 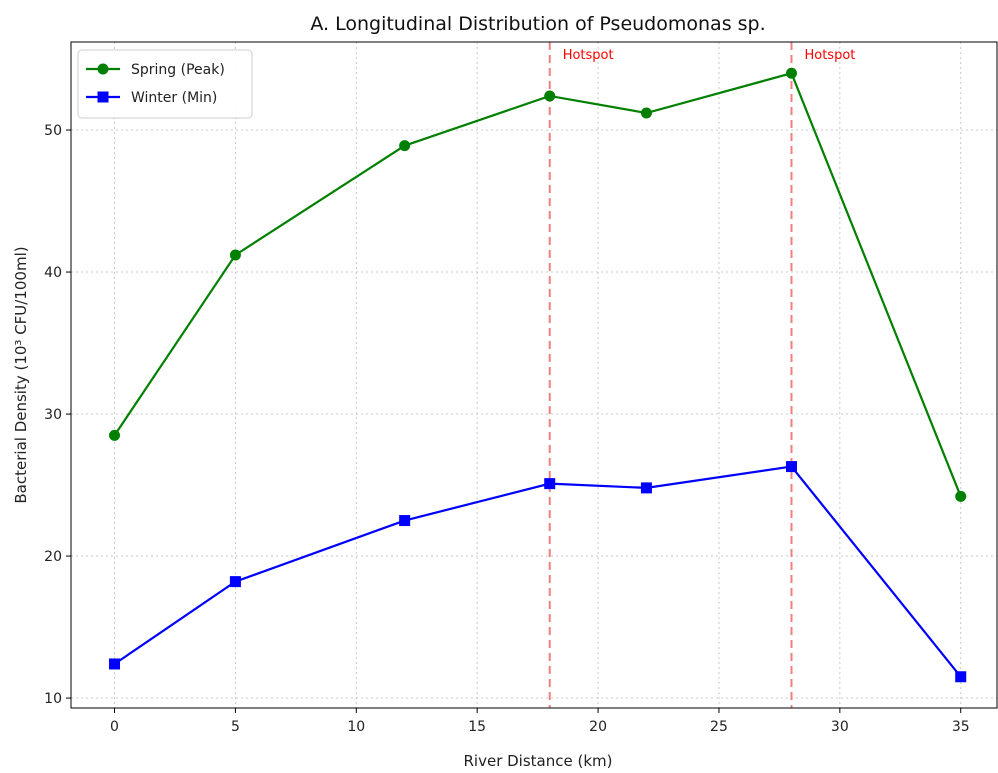 I want to click on x-tick-label: 25, so click(x=719, y=727).